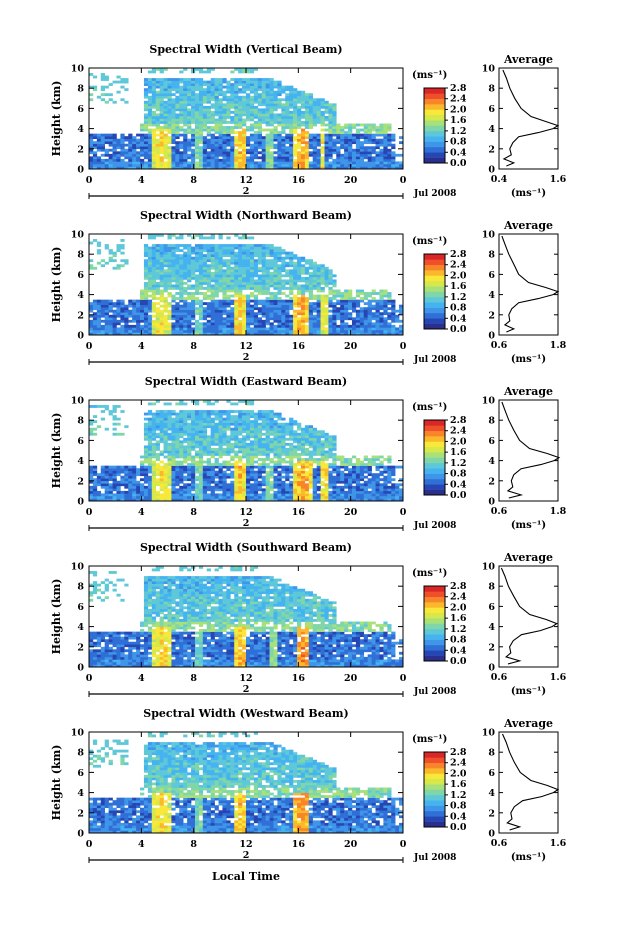 The width and height of the screenshot is (622, 929). What do you see at coordinates (434, 291) in the screenshot?
I see `colorbar-frame` at bounding box center [434, 291].